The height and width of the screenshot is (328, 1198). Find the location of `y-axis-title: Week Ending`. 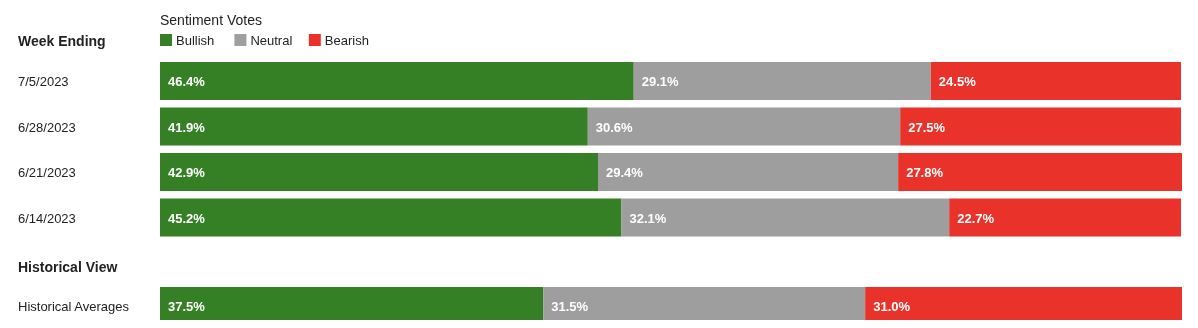

y-axis-title: Week Ending is located at coordinates (62, 41).